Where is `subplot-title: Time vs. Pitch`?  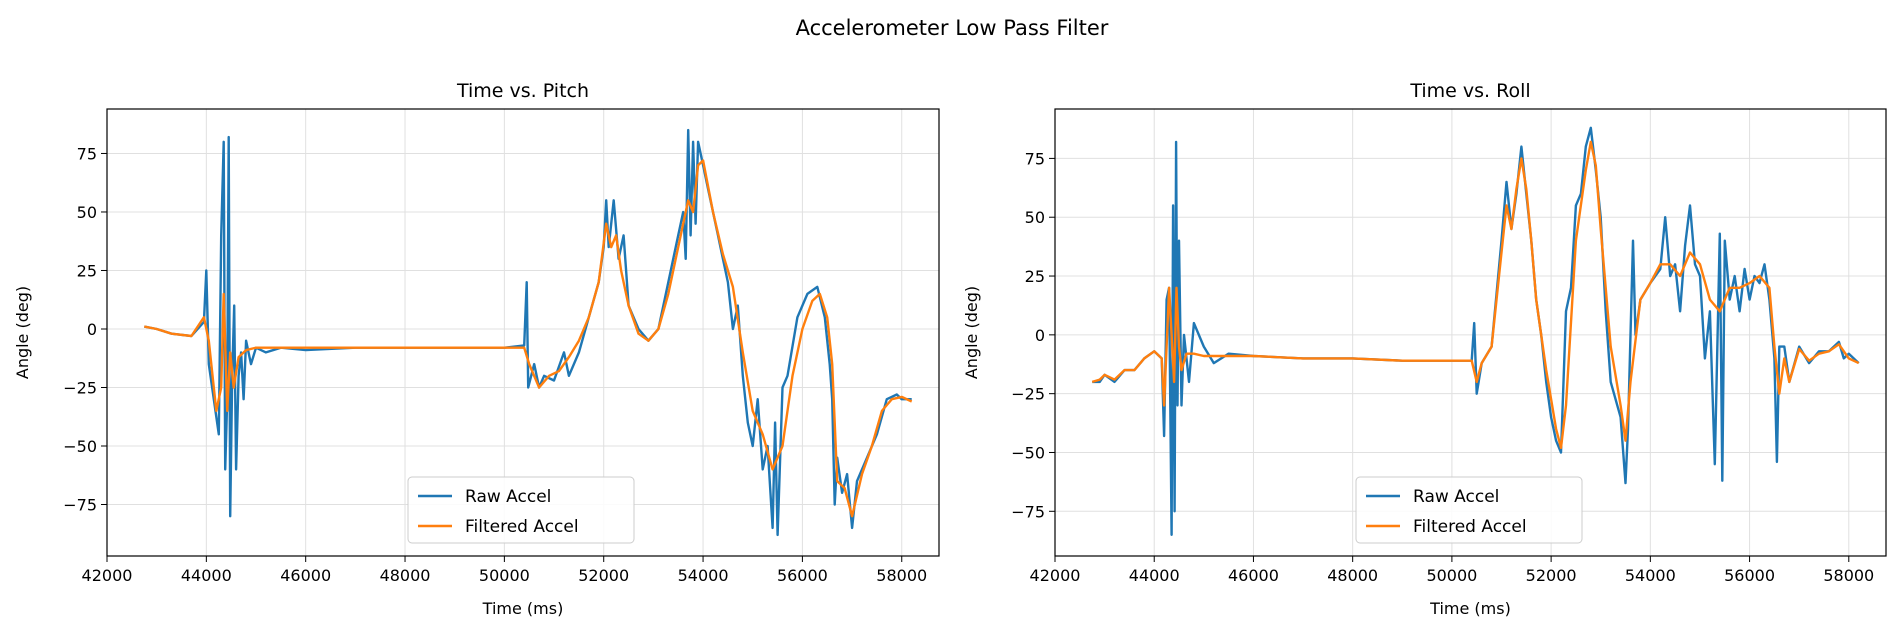 subplot-title: Time vs. Pitch is located at coordinates (522, 91).